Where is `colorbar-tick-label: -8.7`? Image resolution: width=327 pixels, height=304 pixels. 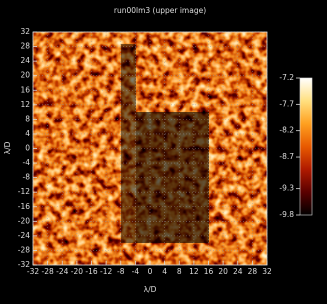 colorbar-tick-label: -8.7 is located at coordinates (286, 156).